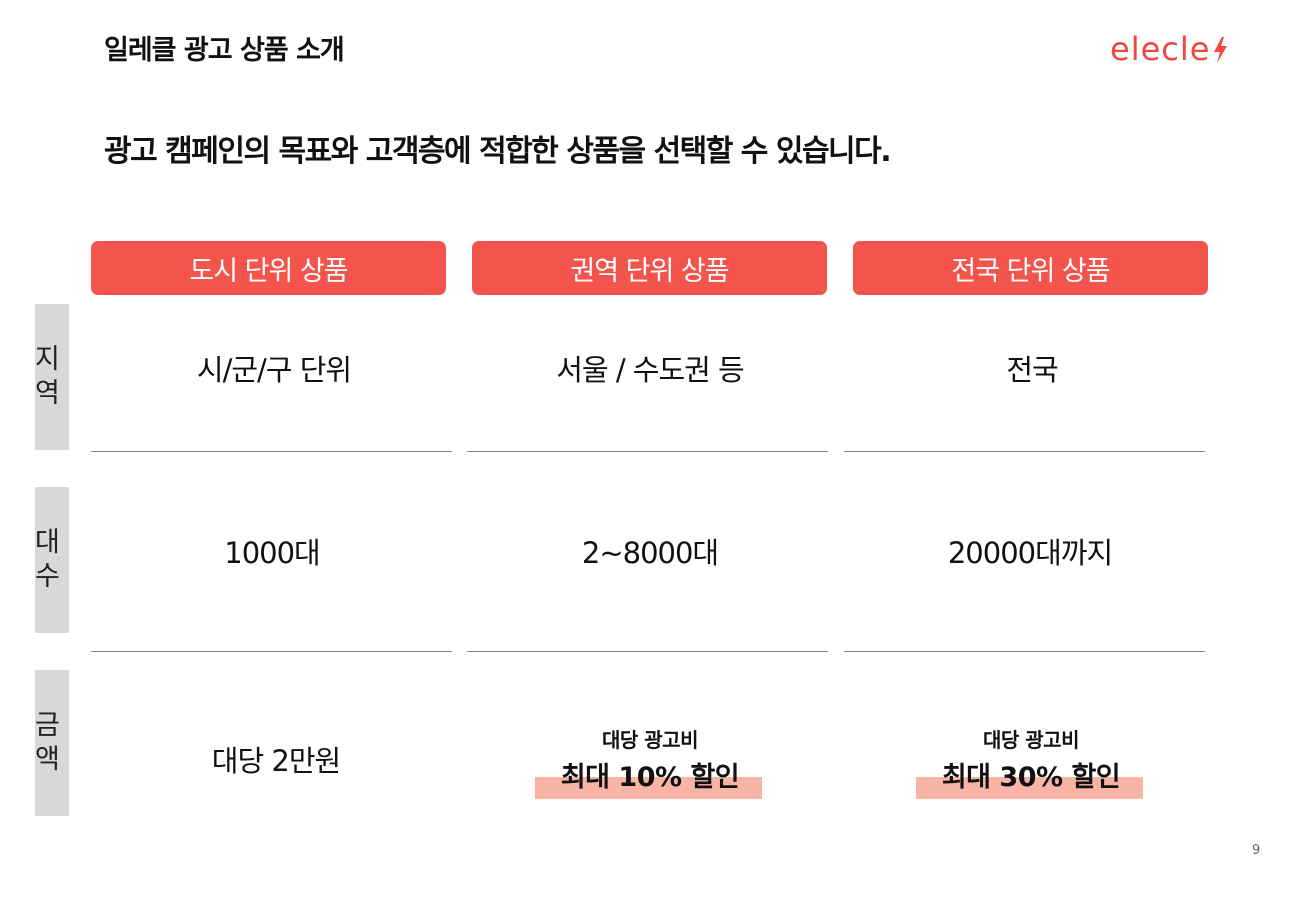 The width and height of the screenshot is (1300, 900). I want to click on cell-region-region: 서울 / 수도권 등, so click(650, 370).